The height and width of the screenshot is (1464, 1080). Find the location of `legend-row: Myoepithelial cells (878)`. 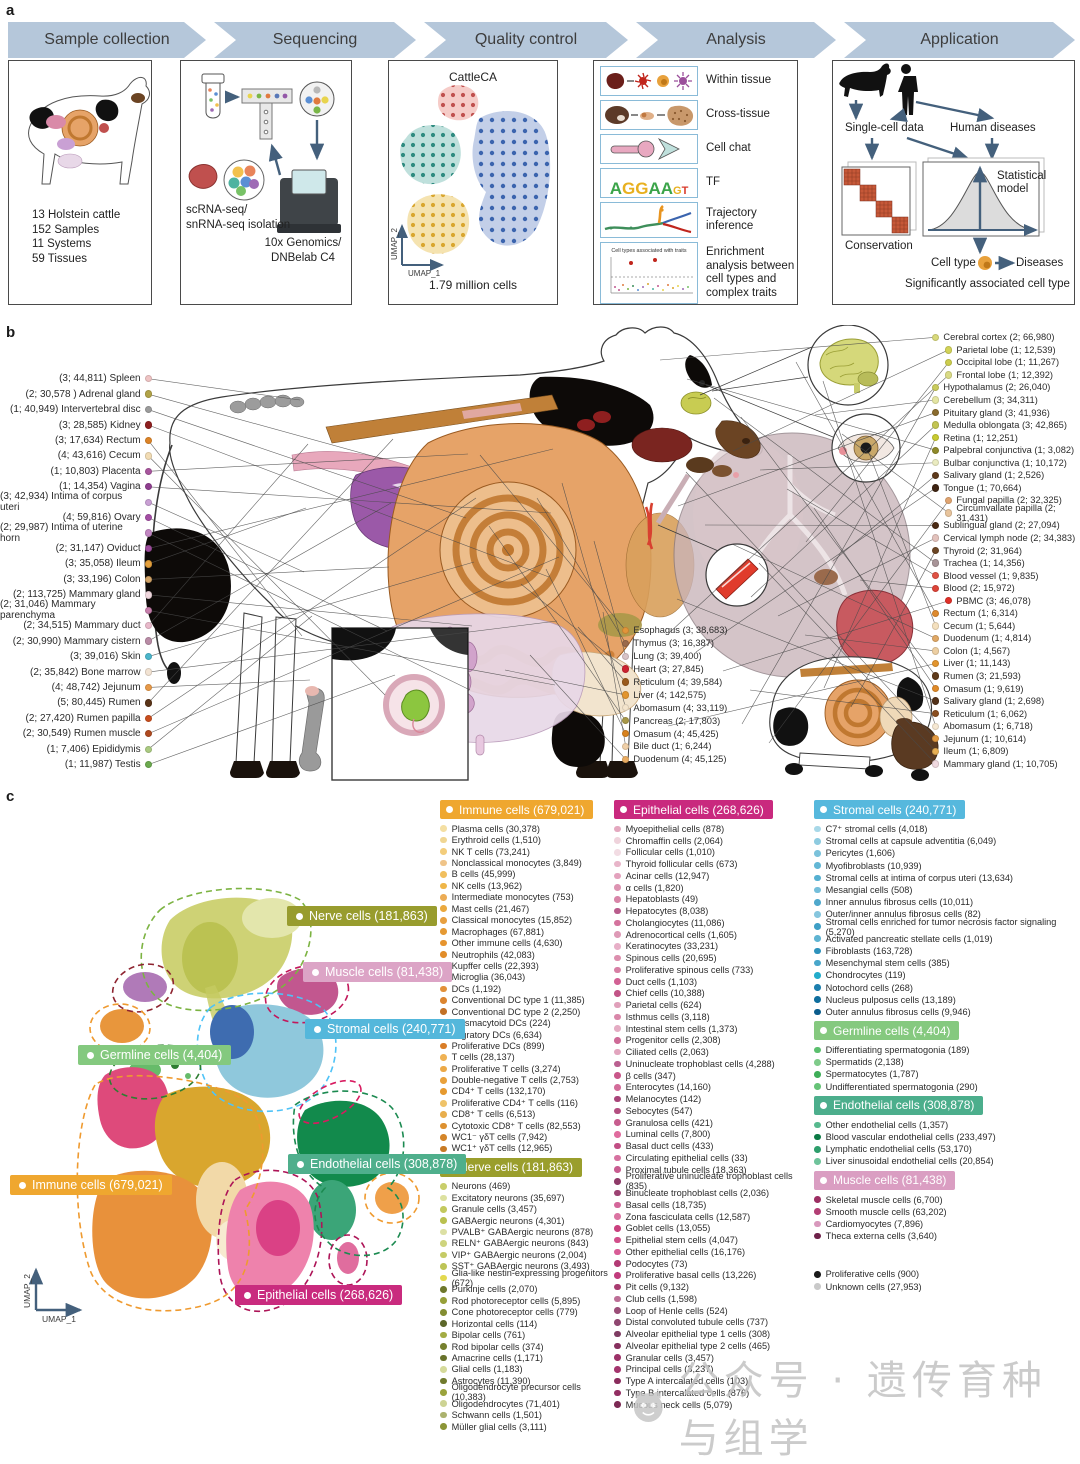

legend-row: Myoepithelial cells (878) is located at coordinates (715, 829).